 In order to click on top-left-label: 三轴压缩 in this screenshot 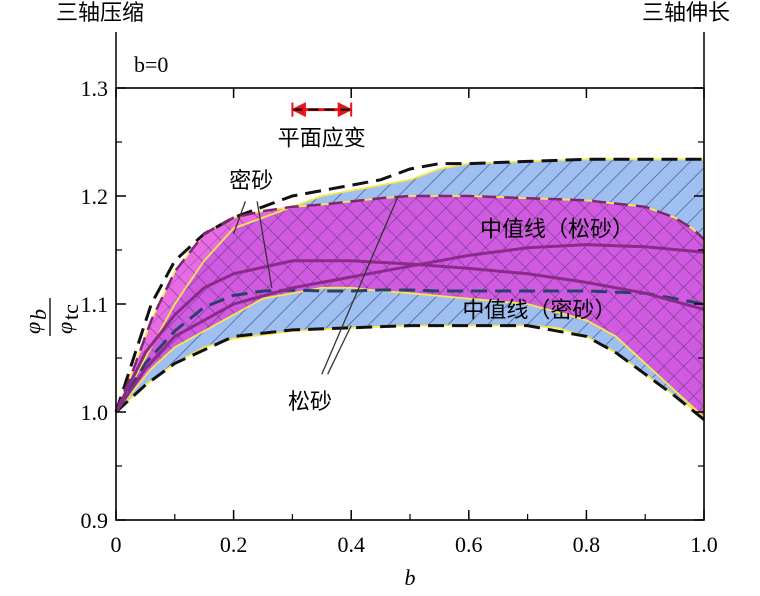, I will do `click(100, 13)`.